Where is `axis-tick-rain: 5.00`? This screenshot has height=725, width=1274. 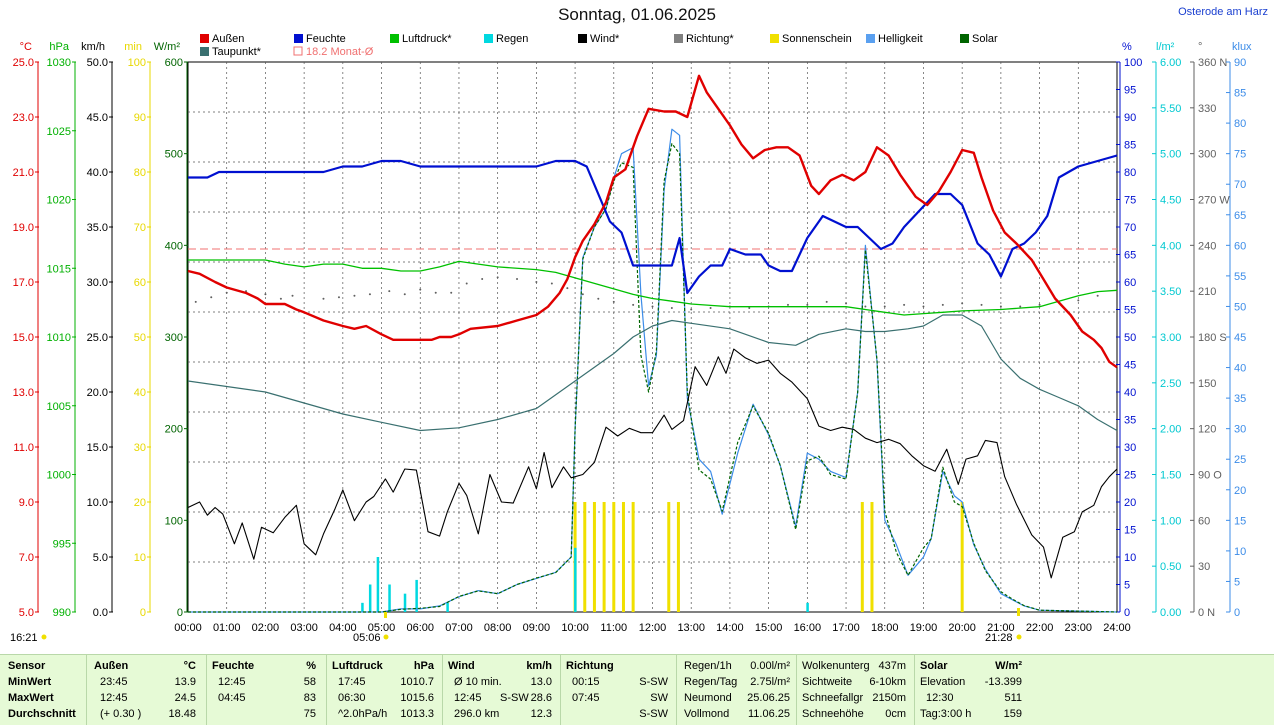
axis-tick-rain: 5.00 is located at coordinates (1170, 155).